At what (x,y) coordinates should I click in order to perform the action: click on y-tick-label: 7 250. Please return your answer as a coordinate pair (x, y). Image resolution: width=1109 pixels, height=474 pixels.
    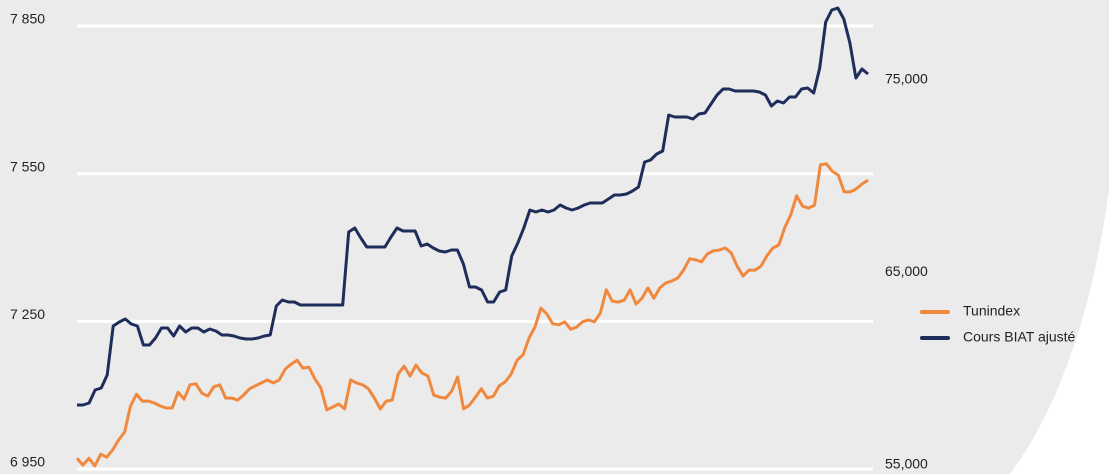
    Looking at the image, I should click on (27, 314).